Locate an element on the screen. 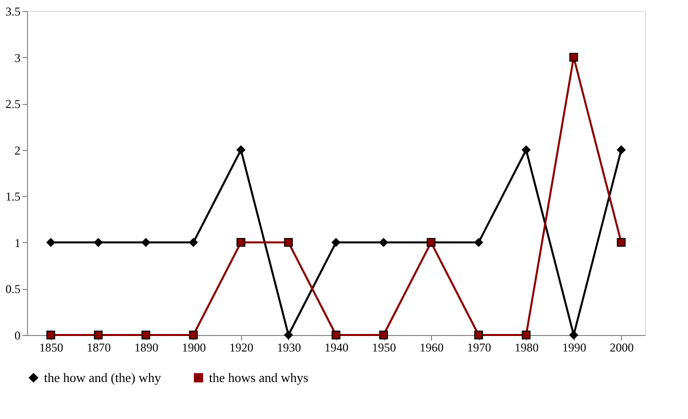  x-tick-label: 1900 is located at coordinates (194, 347).